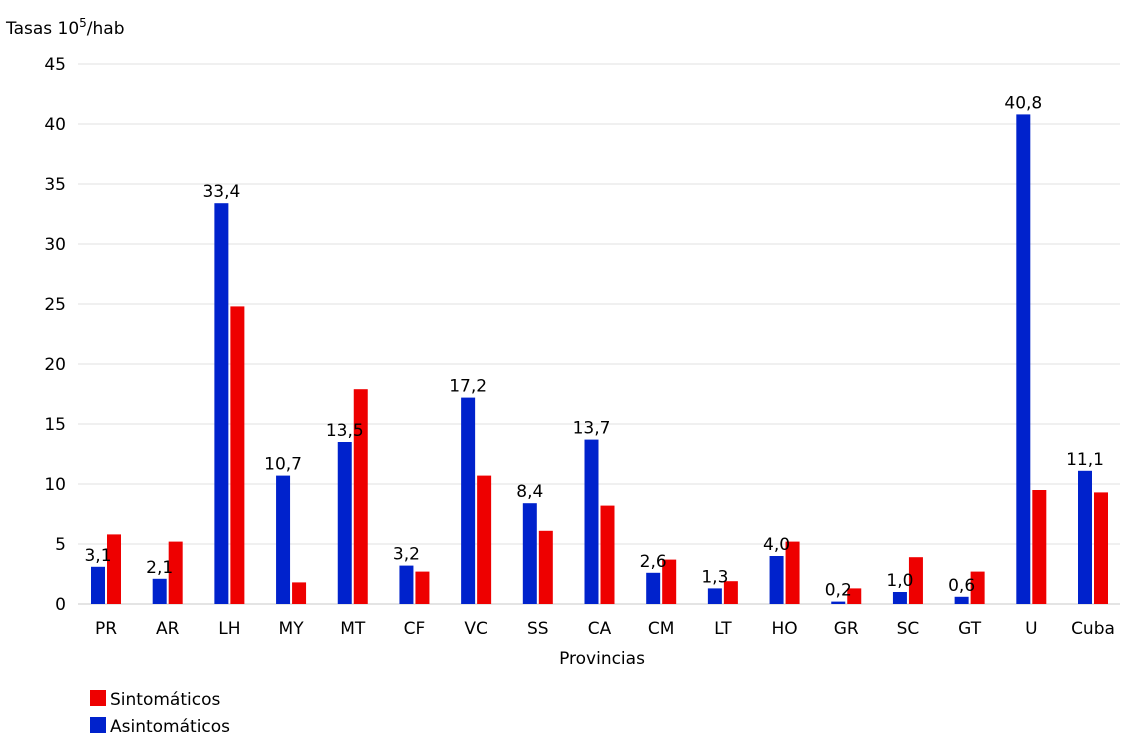 Image resolution: width=1129 pixels, height=744 pixels. Describe the element at coordinates (838, 591) in the screenshot. I see `value-label-gr: 0,2` at that location.